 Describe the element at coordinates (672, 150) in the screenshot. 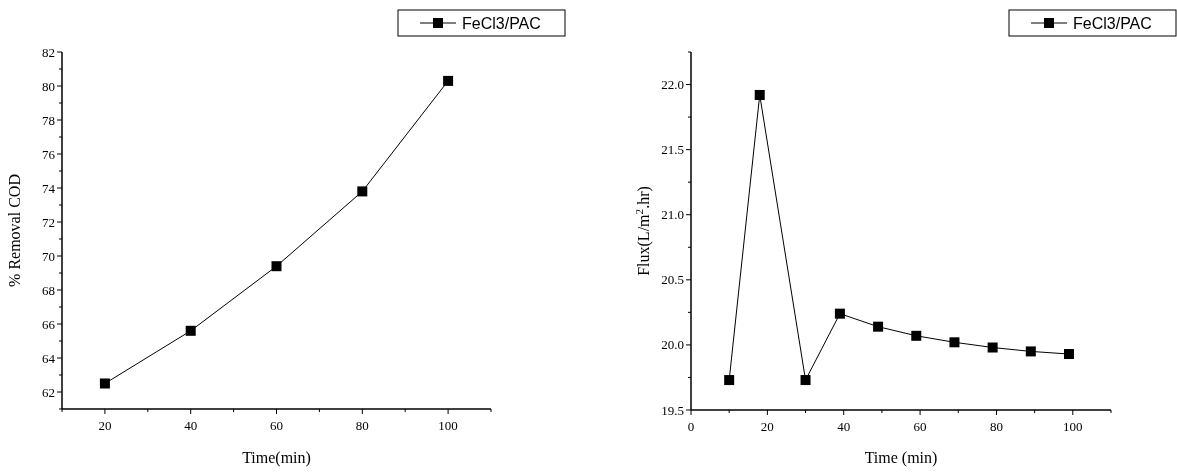

I see `y-tick-label: 21.5` at that location.